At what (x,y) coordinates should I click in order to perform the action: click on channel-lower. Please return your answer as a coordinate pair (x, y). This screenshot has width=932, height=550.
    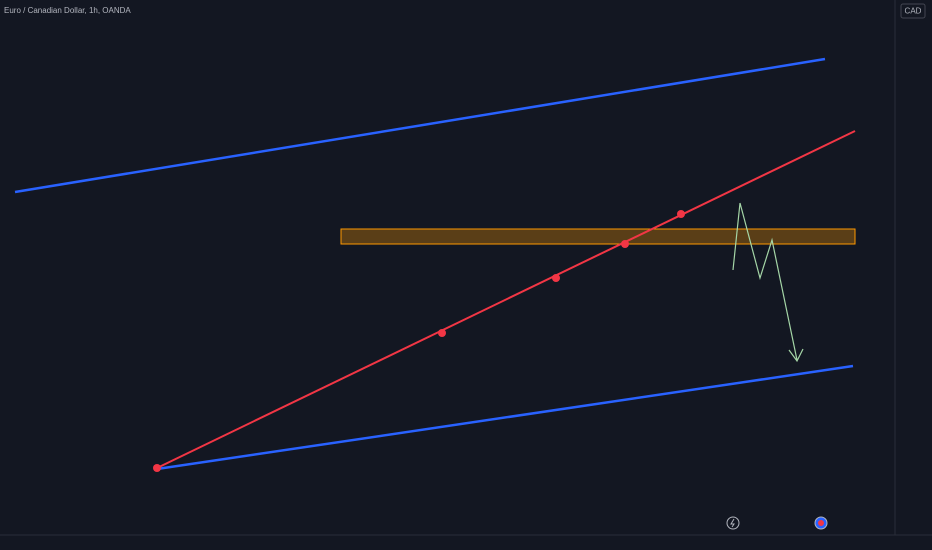
    Looking at the image, I should click on (505, 417).